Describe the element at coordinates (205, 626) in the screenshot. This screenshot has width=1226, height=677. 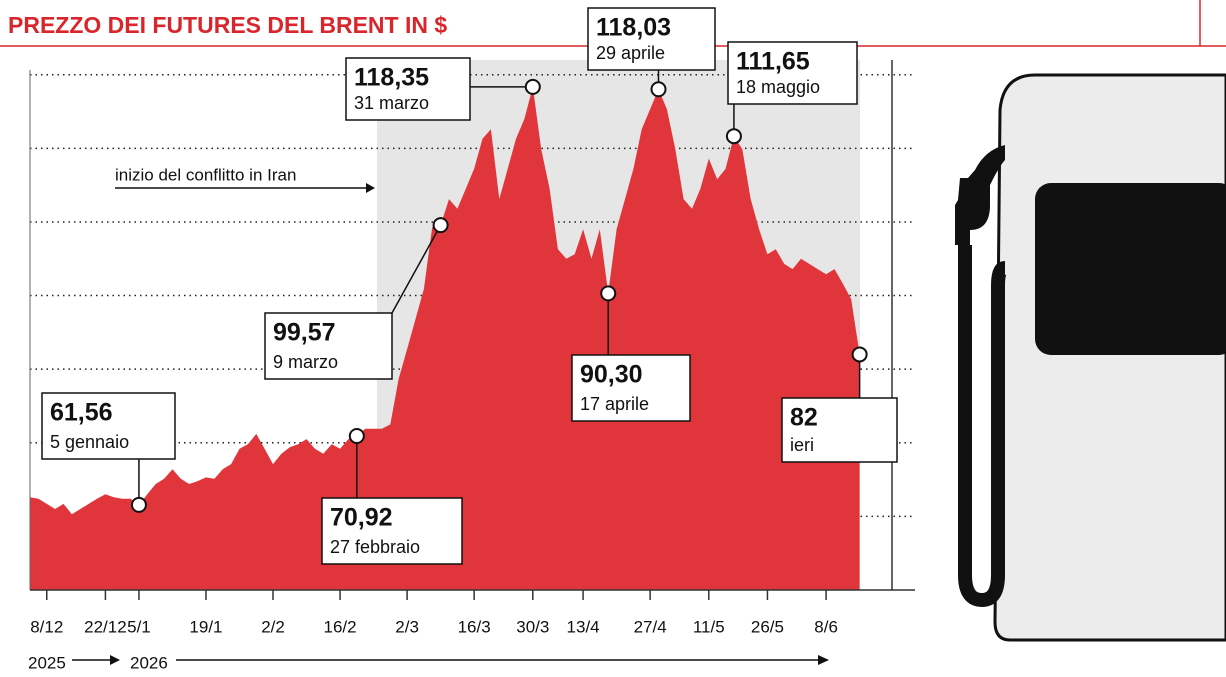
I see `x-tick-label: 19/1` at that location.